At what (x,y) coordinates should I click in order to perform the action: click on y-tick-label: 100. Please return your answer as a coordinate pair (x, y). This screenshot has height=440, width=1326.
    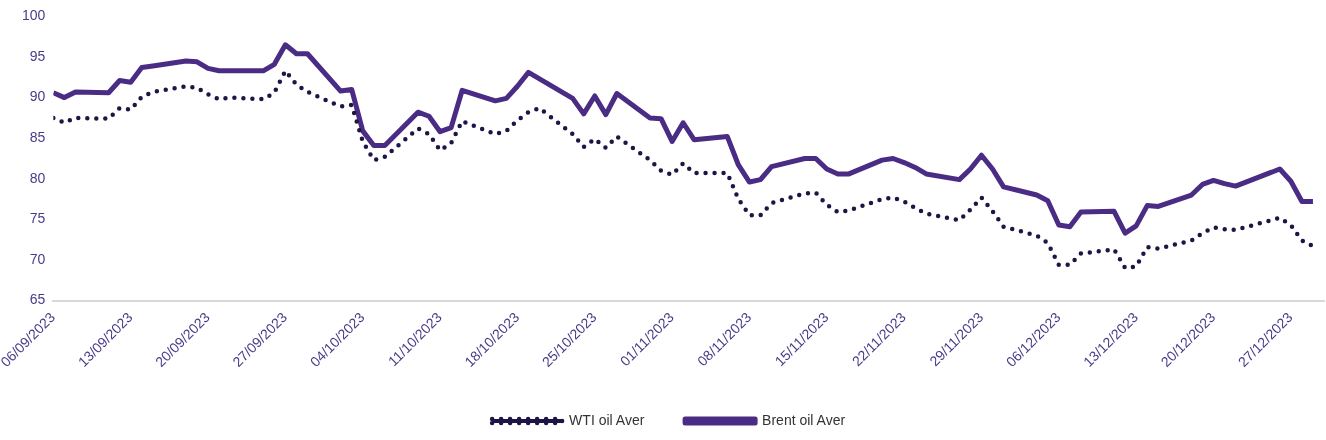
    Looking at the image, I should click on (34, 15).